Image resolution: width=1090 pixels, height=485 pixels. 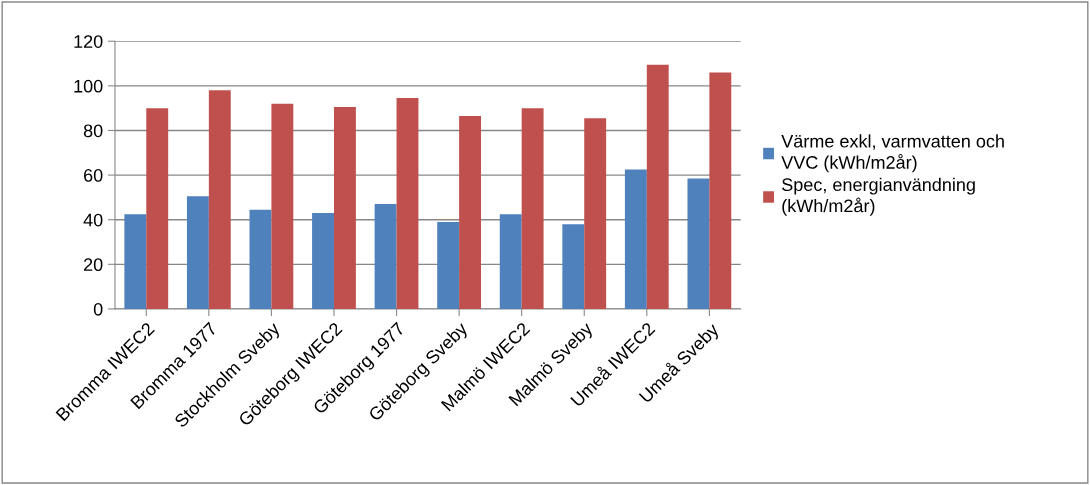 I want to click on y-tick-label: 60, so click(x=93, y=175).